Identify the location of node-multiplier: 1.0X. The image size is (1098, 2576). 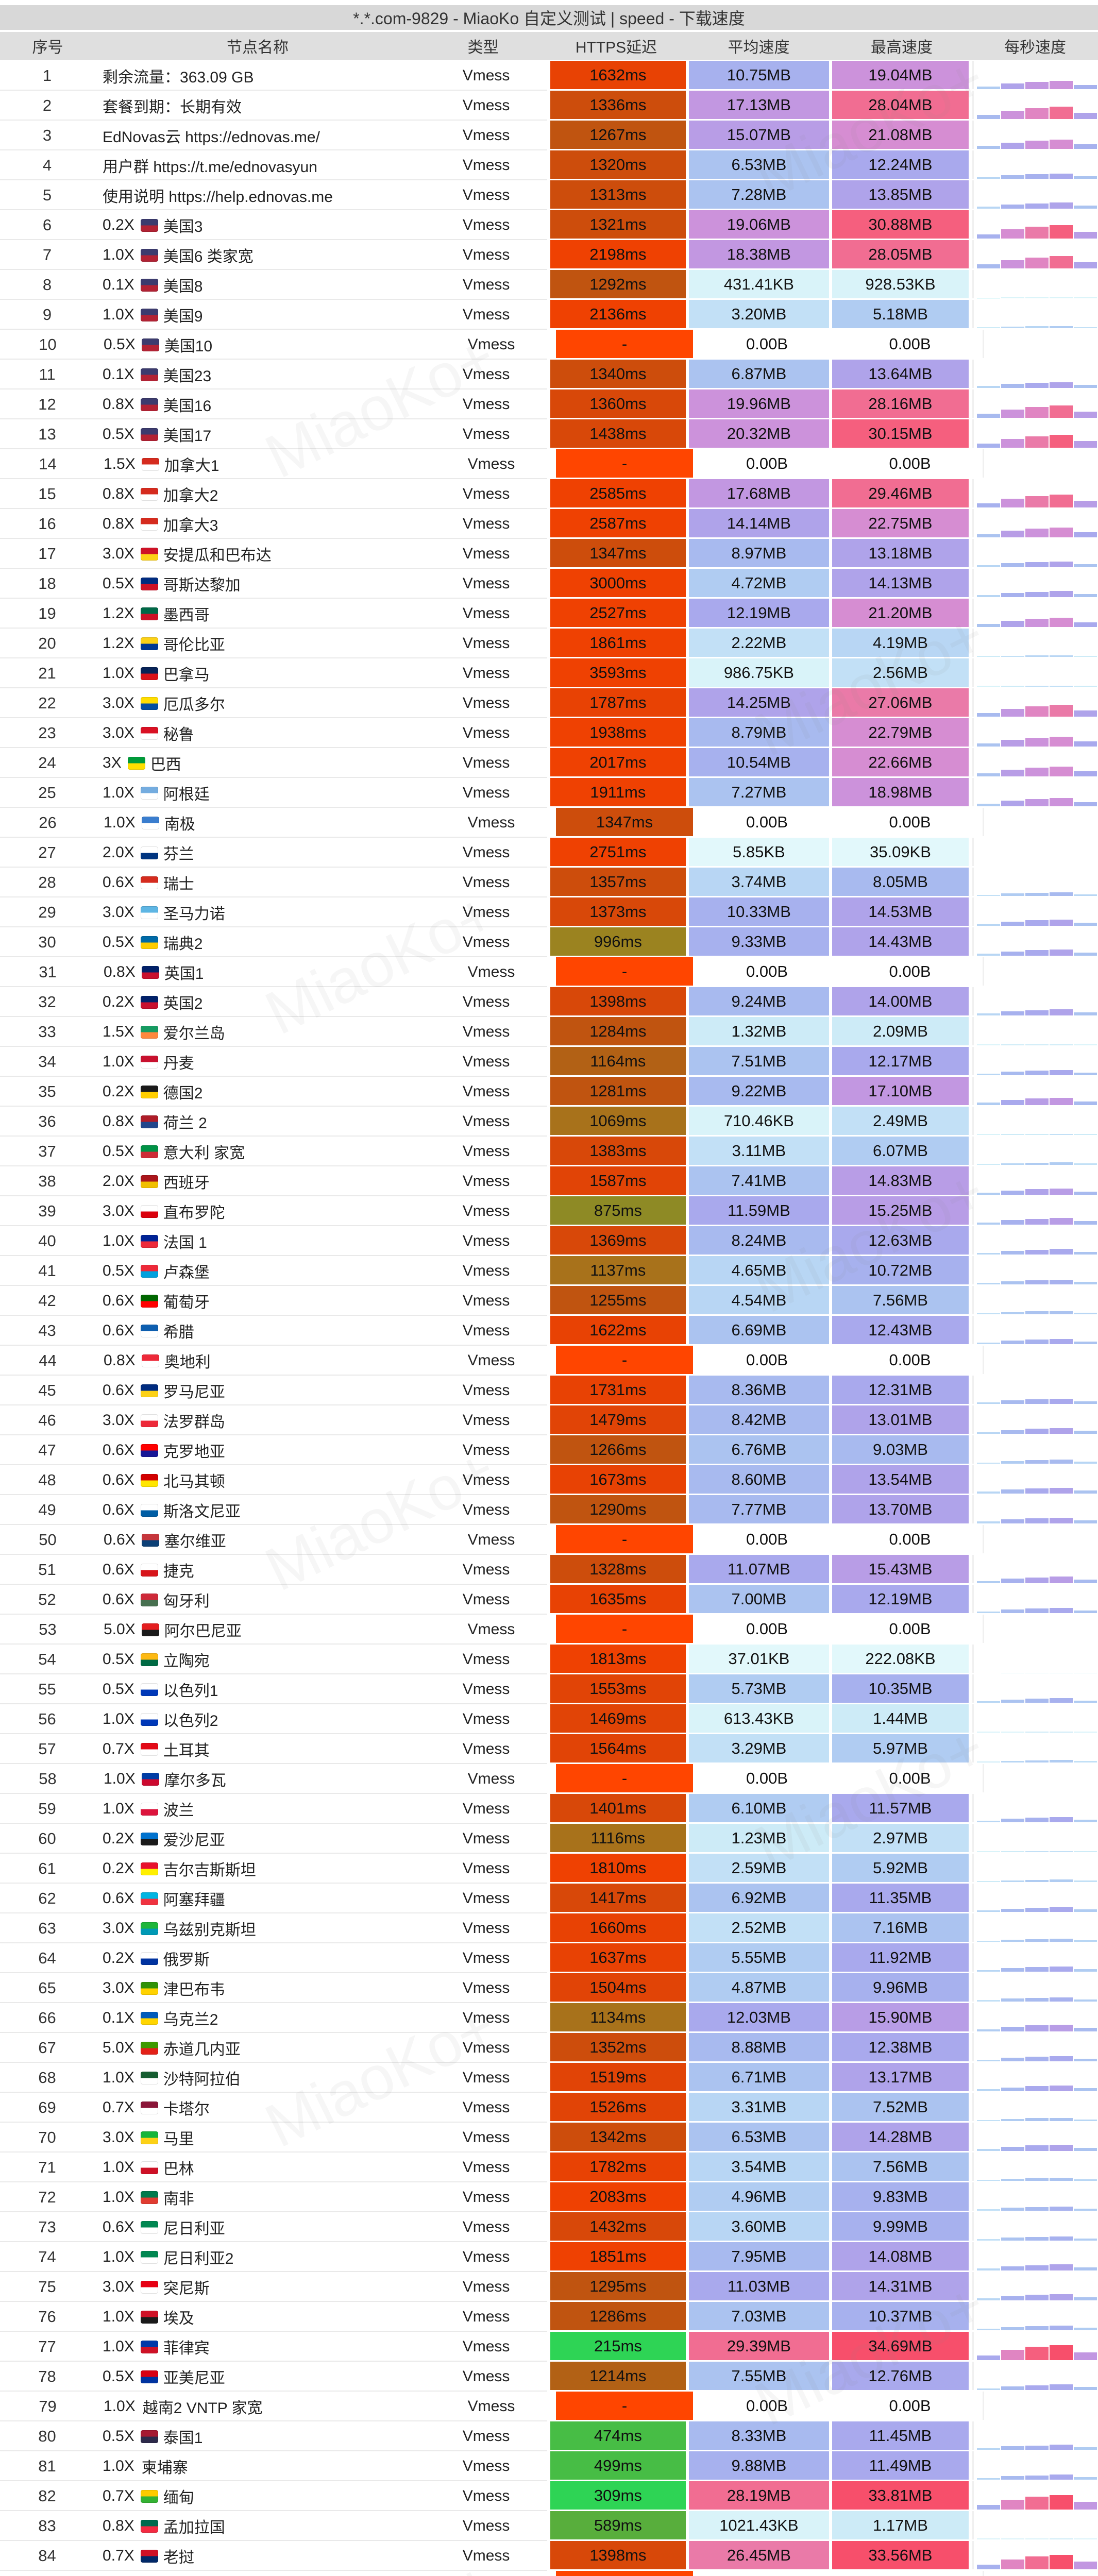
(118, 2466).